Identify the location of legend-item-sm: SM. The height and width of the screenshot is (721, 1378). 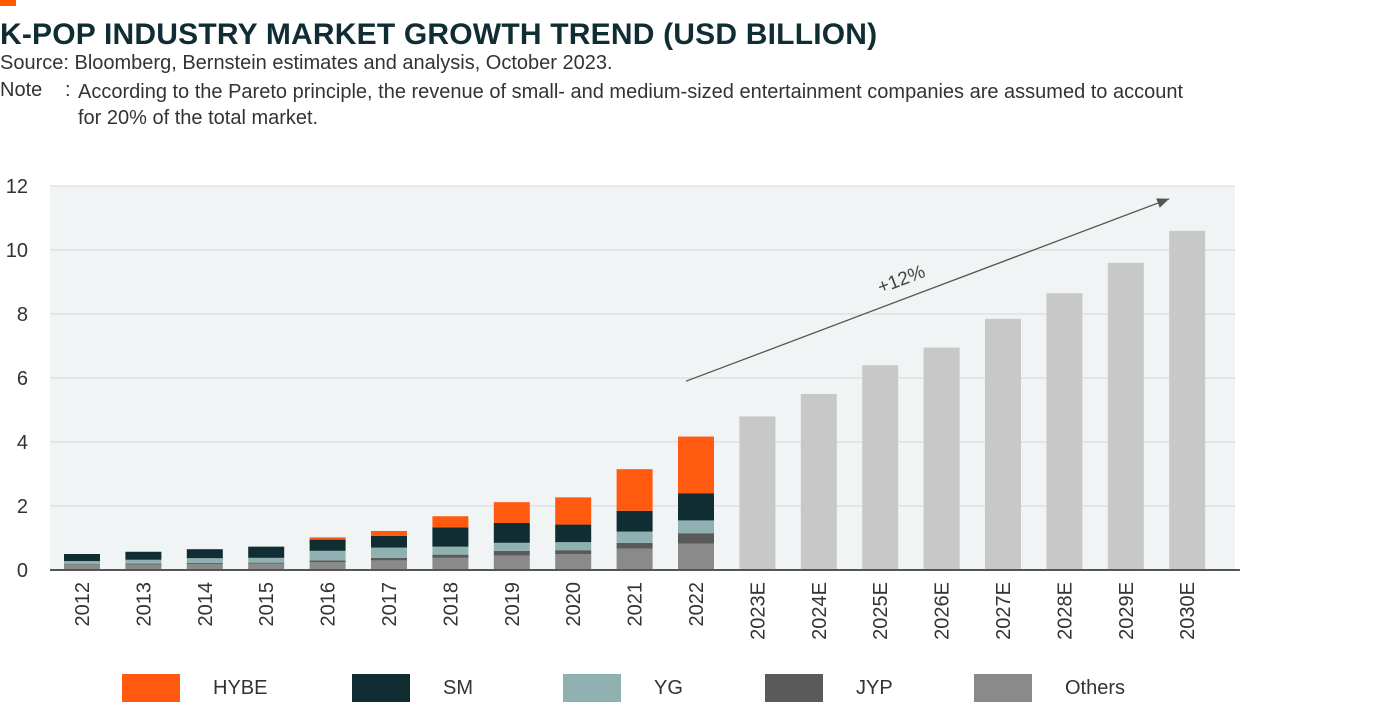
(412, 688).